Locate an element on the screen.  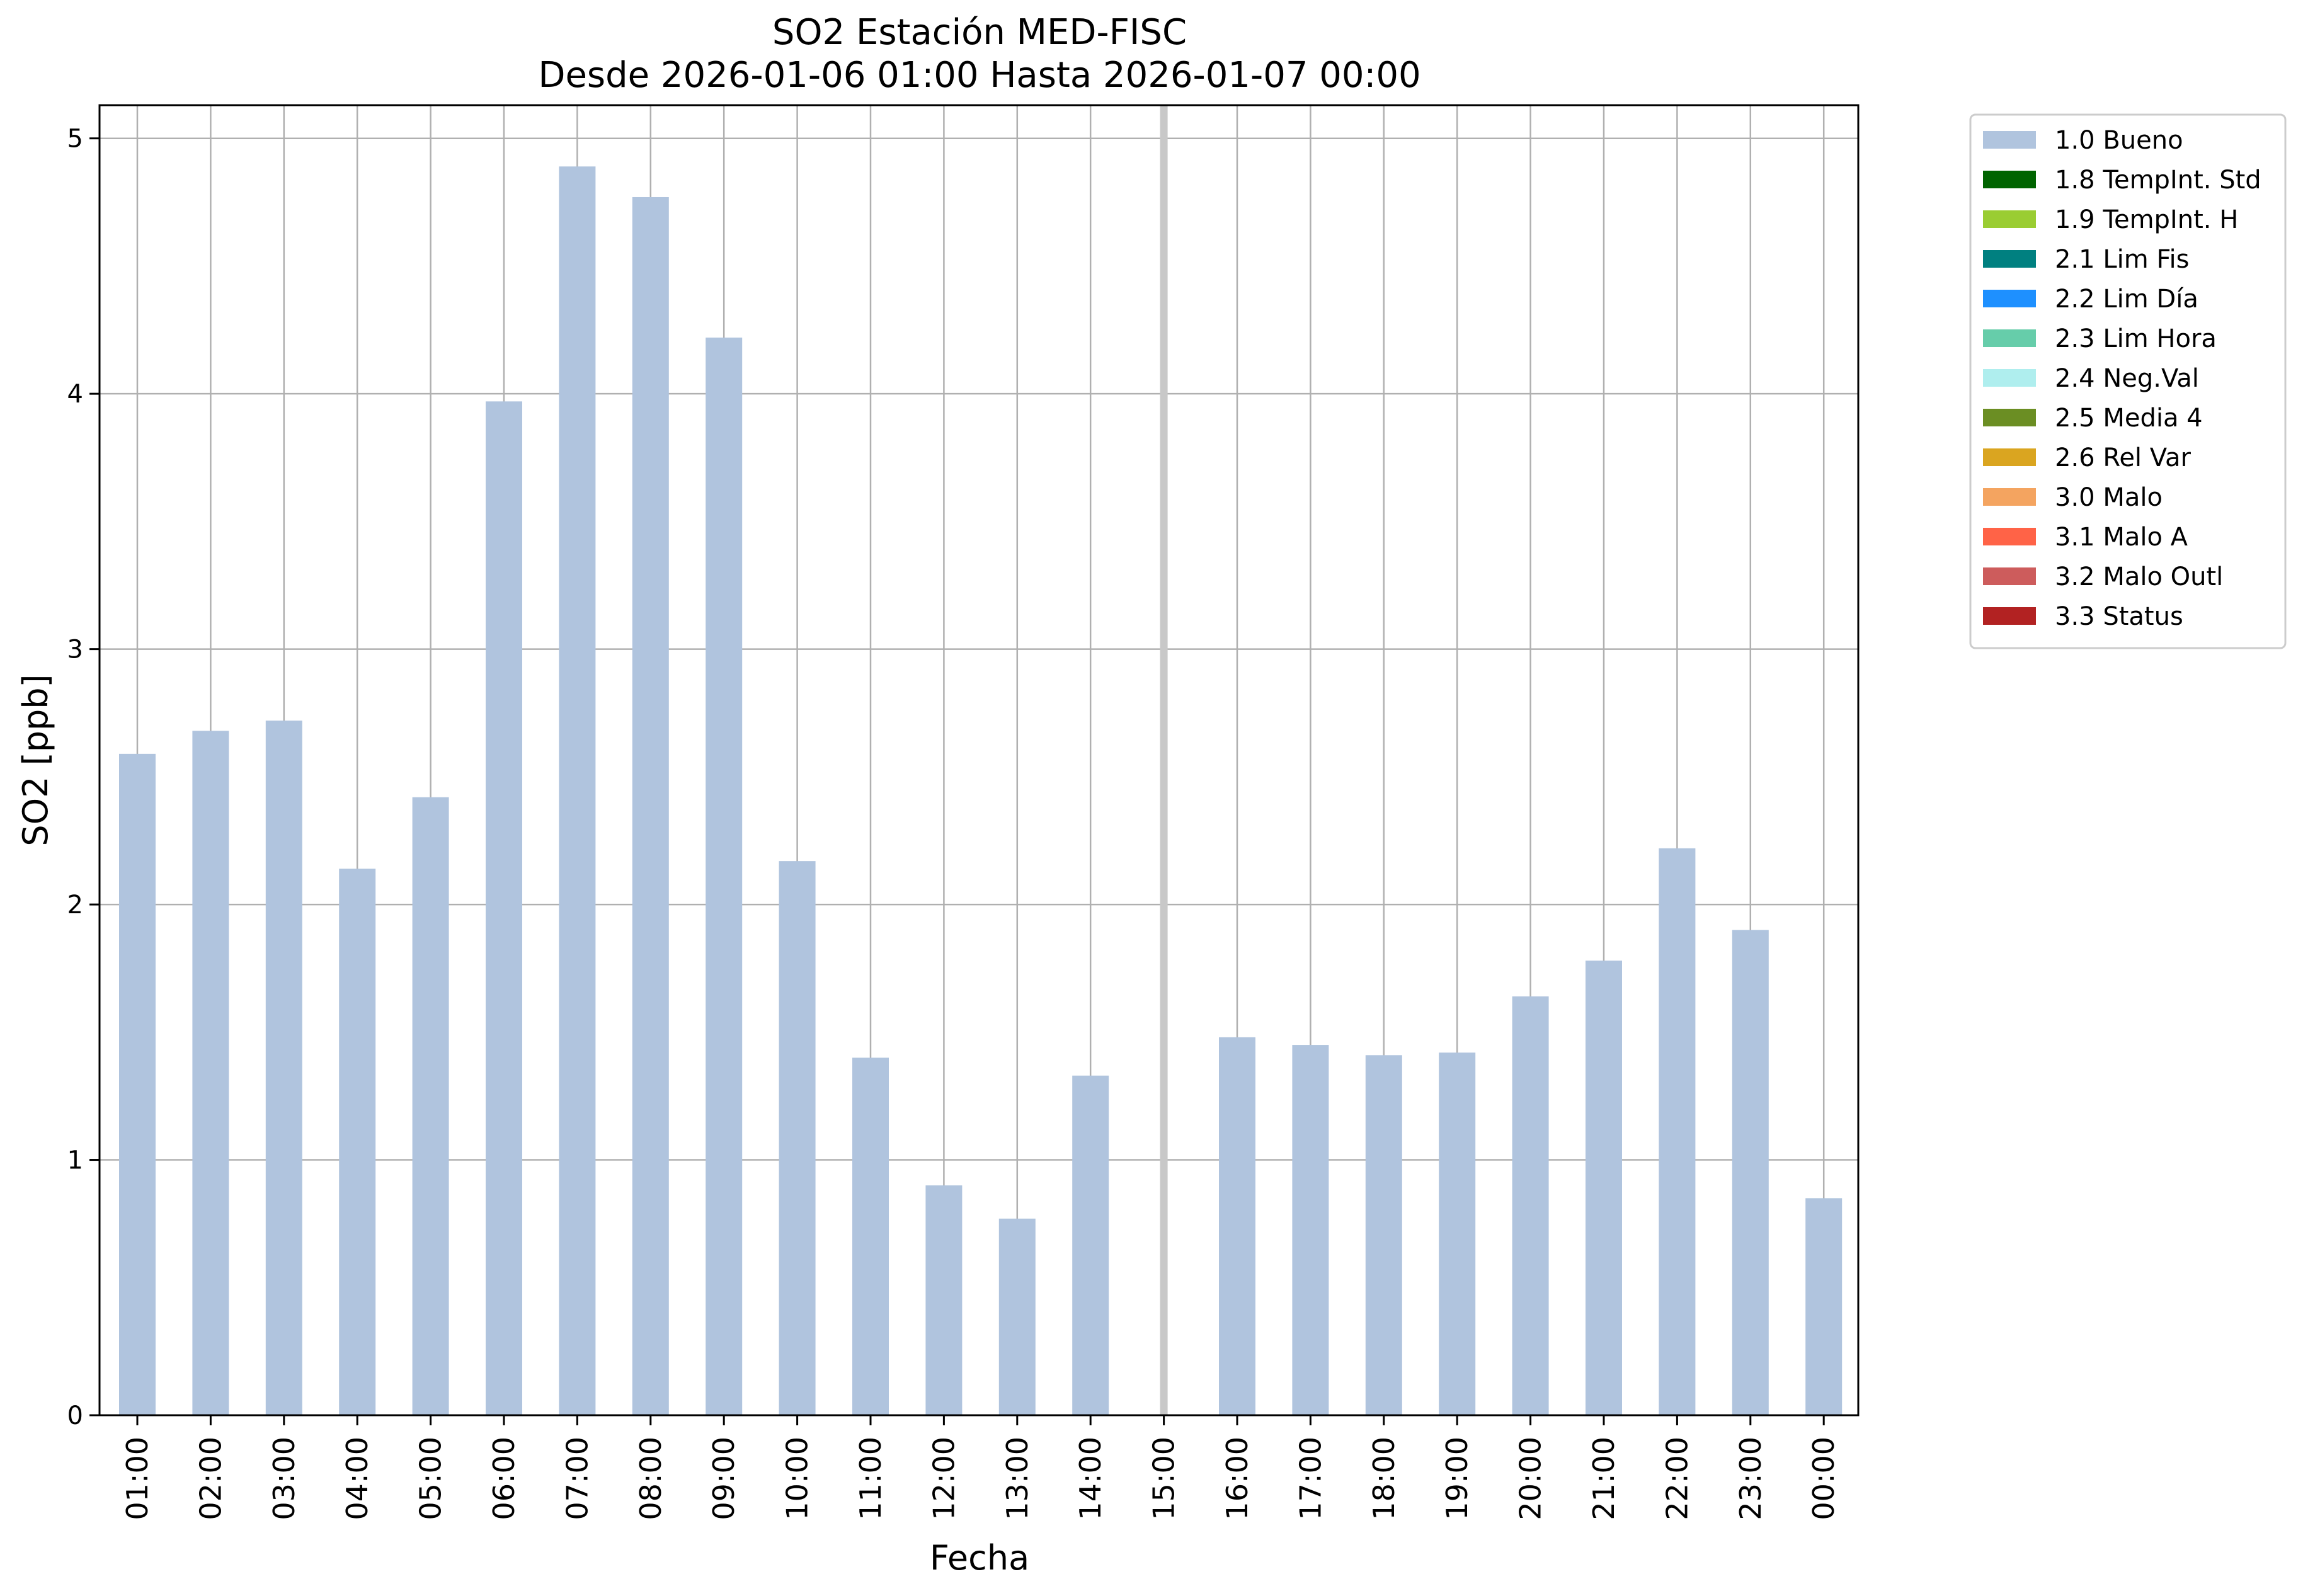
bar-18:00 is located at coordinates (1384, 1235).